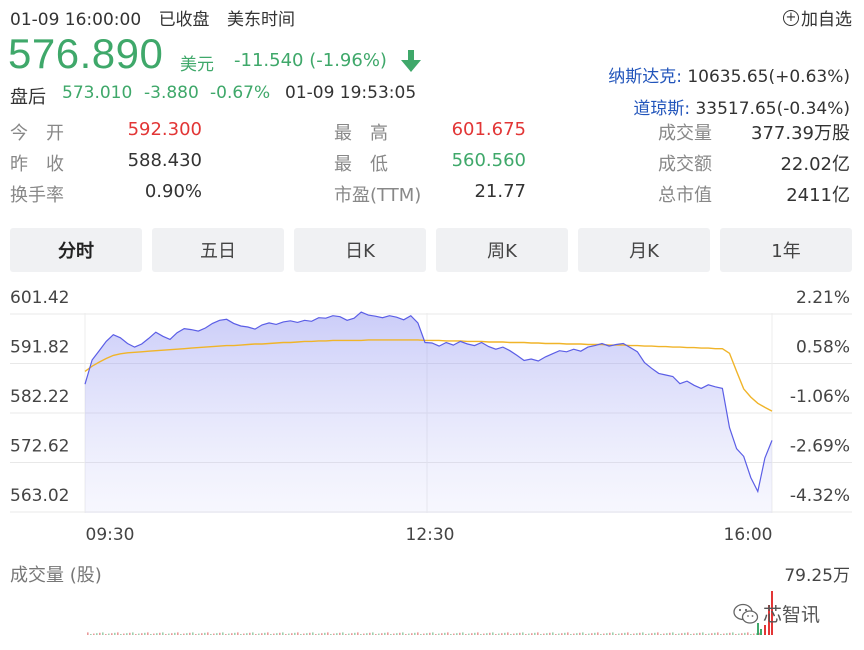  I want to click on add-watchlist-button: + 加自选, so click(817, 17).